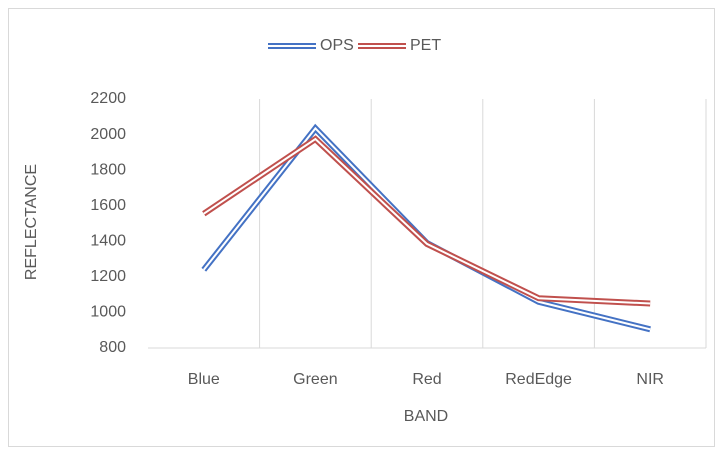 The image size is (725, 456). I want to click on y-tick-label: 1200, so click(108, 276).